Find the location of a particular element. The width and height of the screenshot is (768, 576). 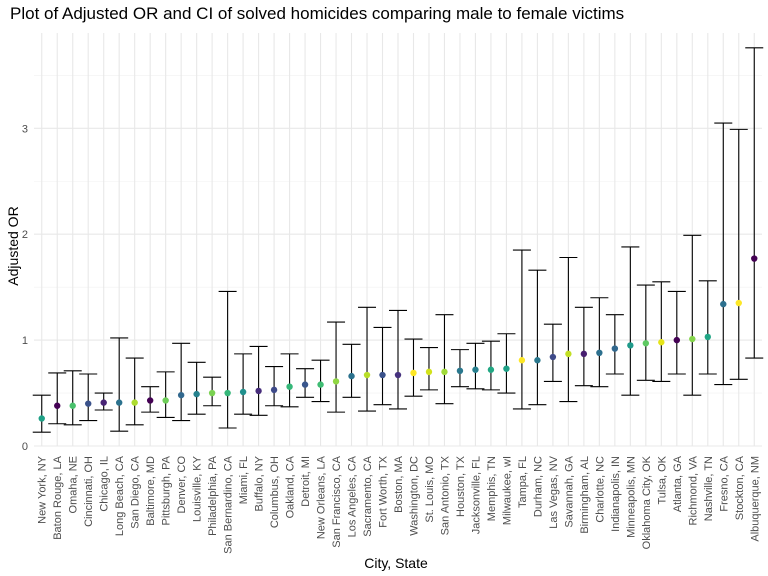

x-tick-label: Omaha, NE is located at coordinates (74, 484).